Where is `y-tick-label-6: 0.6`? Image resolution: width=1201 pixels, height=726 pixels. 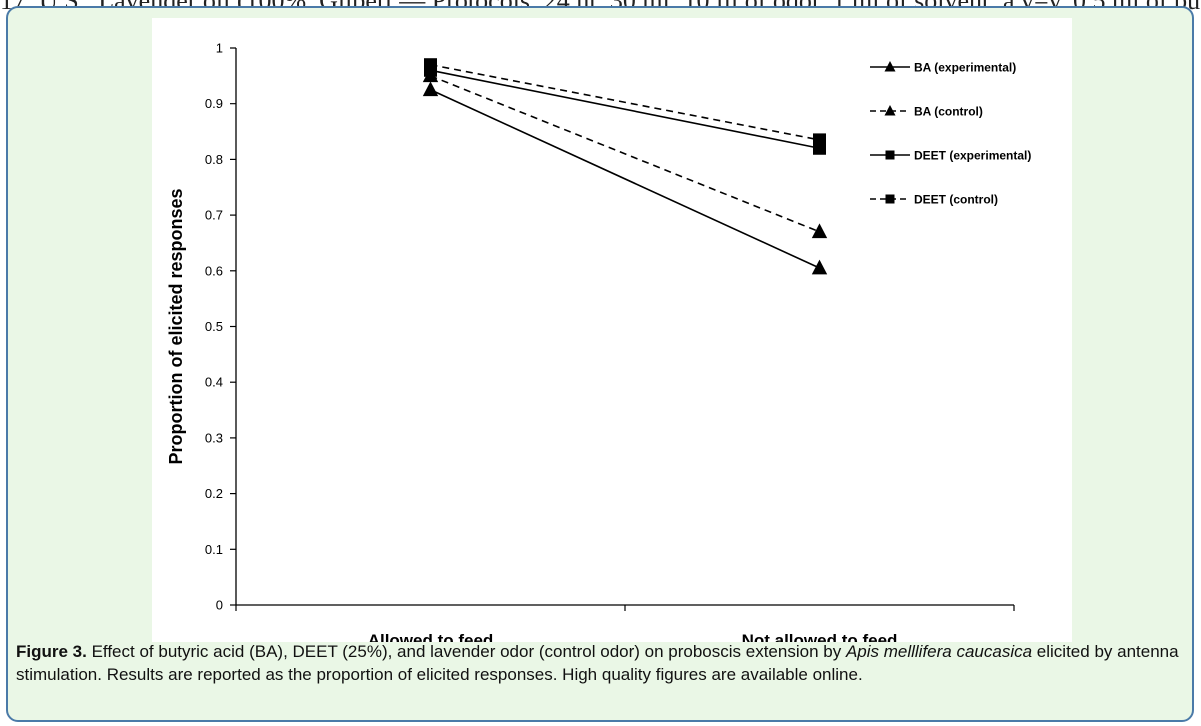 y-tick-label-6: 0.6 is located at coordinates (214, 270).